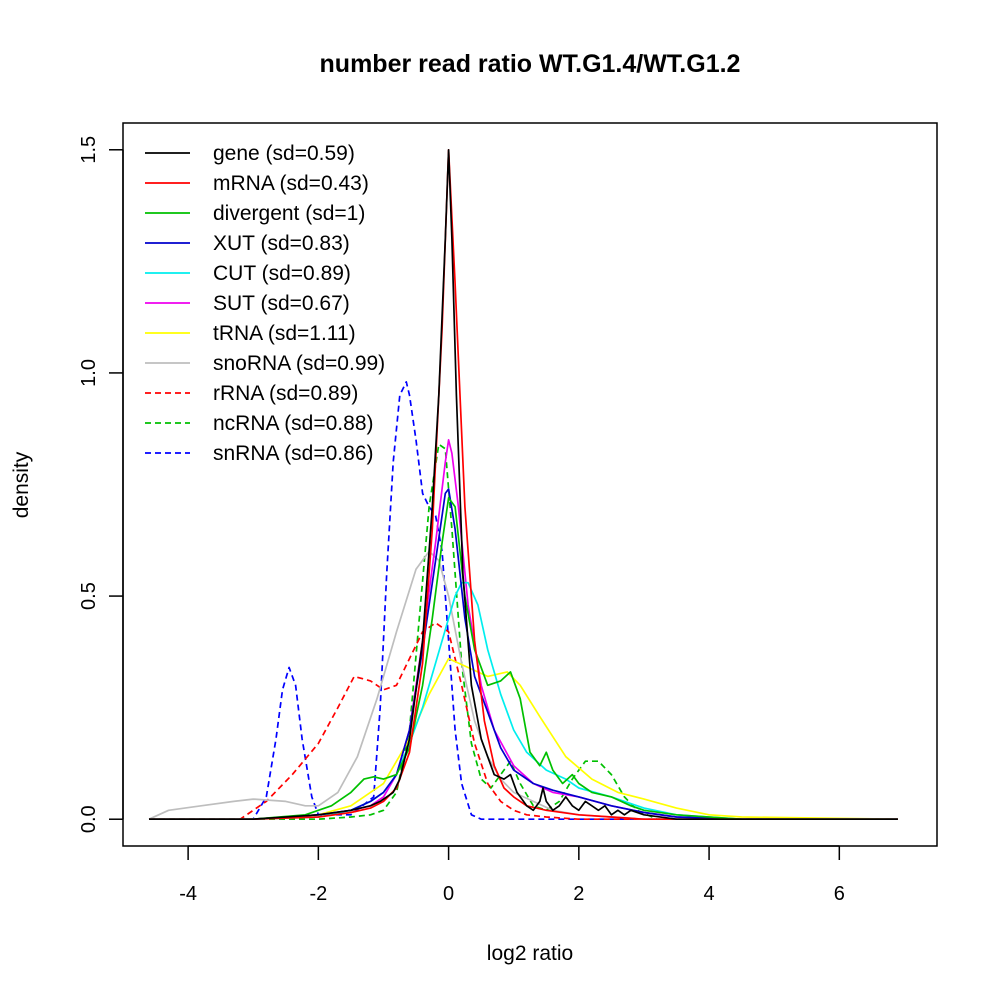 This screenshot has width=1000, height=1000. I want to click on legend-label-rrna: rRNA (sd=0.89), so click(285, 393).